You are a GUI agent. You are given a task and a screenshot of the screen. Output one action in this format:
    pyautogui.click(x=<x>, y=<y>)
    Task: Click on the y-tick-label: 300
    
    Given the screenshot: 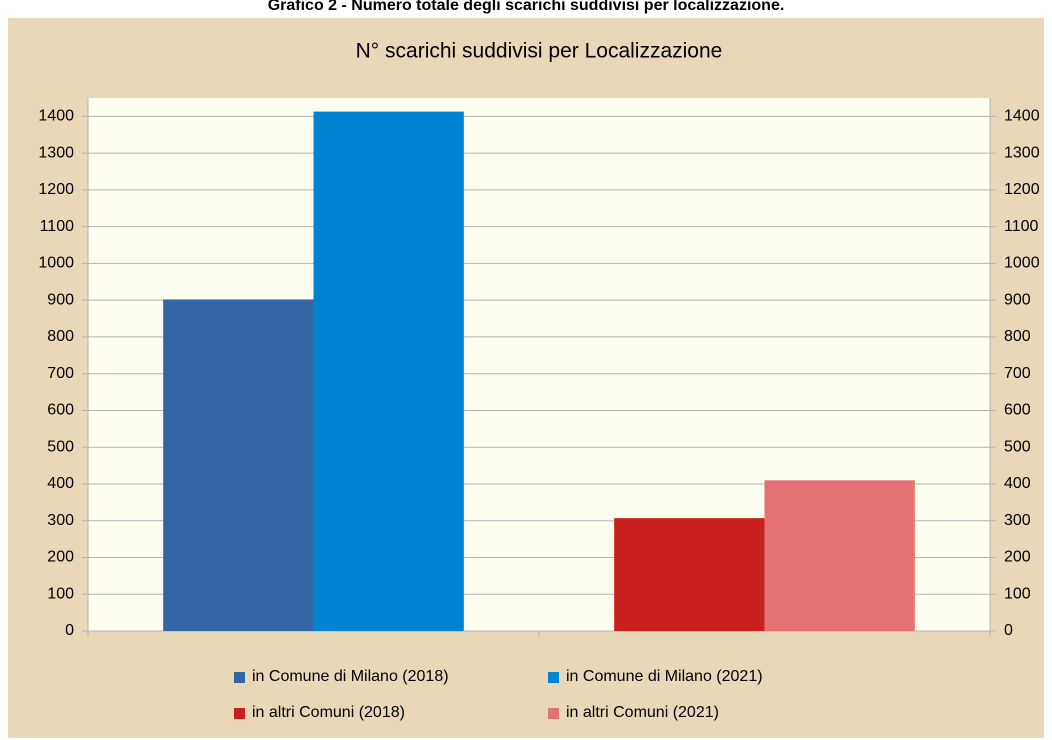 What is the action you would take?
    pyautogui.click(x=60, y=520)
    